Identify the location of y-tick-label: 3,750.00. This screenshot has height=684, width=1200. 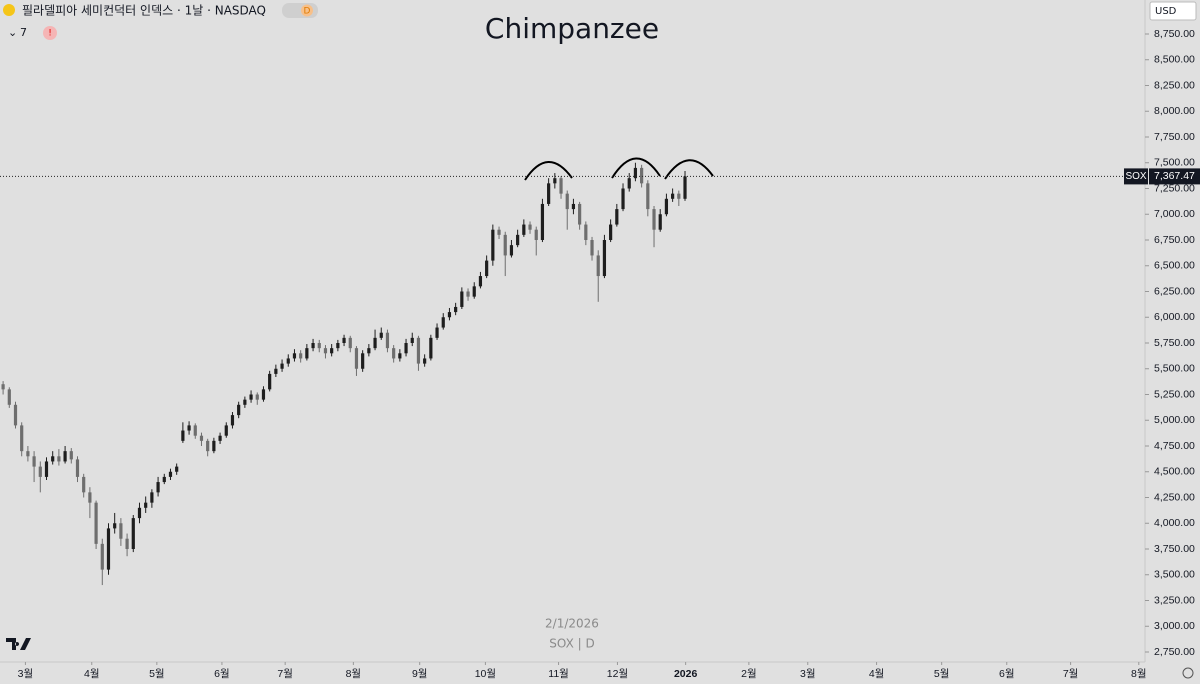
(1174, 549).